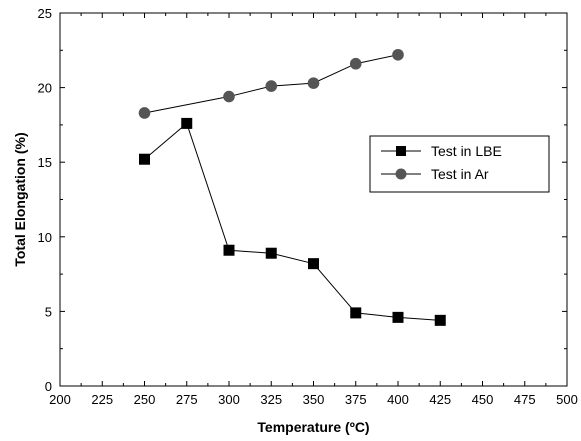  Describe the element at coordinates (271, 399) in the screenshot. I see `x-tick-label: 325` at that location.